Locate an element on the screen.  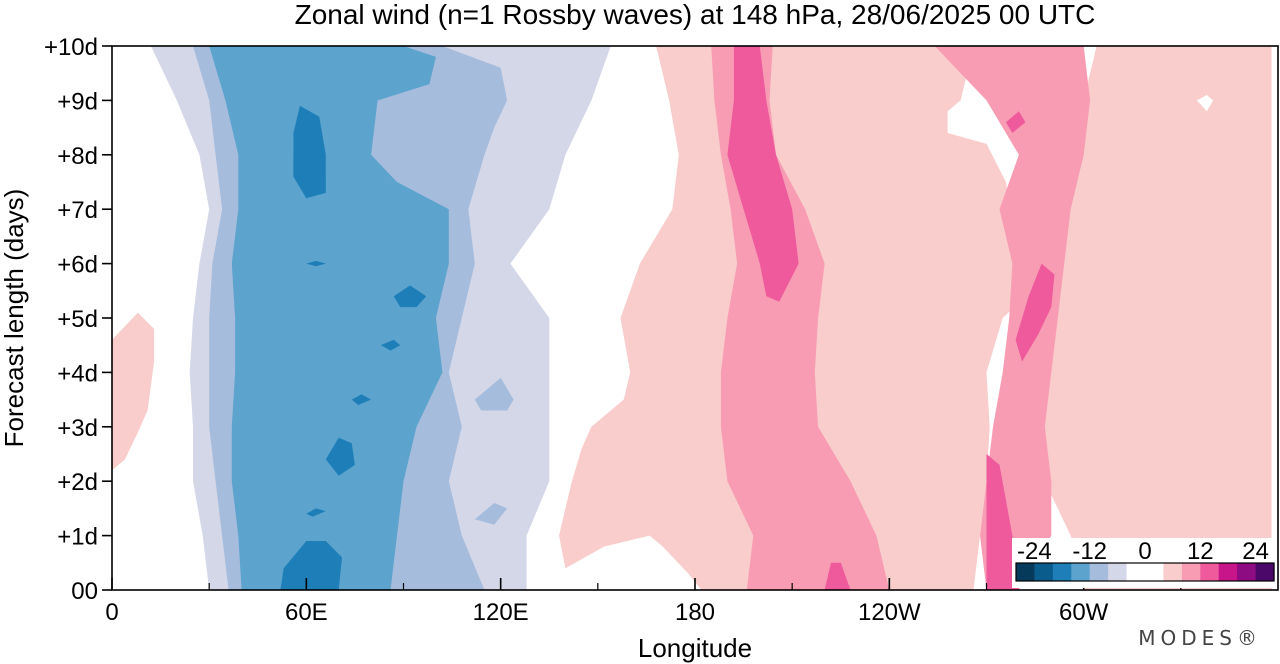
contour-band-neg8j is located at coordinates (491, 514).